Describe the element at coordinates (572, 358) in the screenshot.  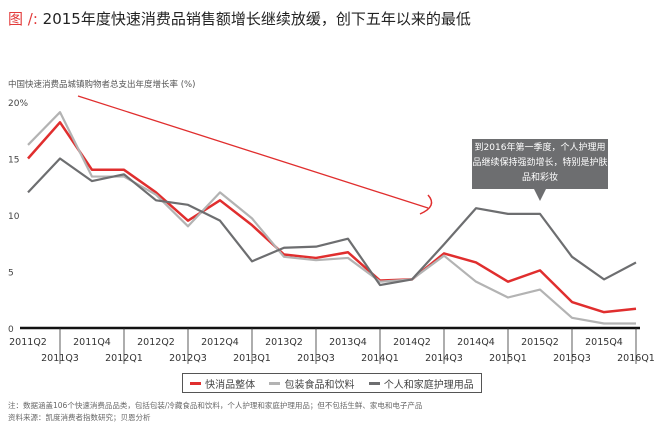
I see `x-tick-label: 2015Q3` at that location.